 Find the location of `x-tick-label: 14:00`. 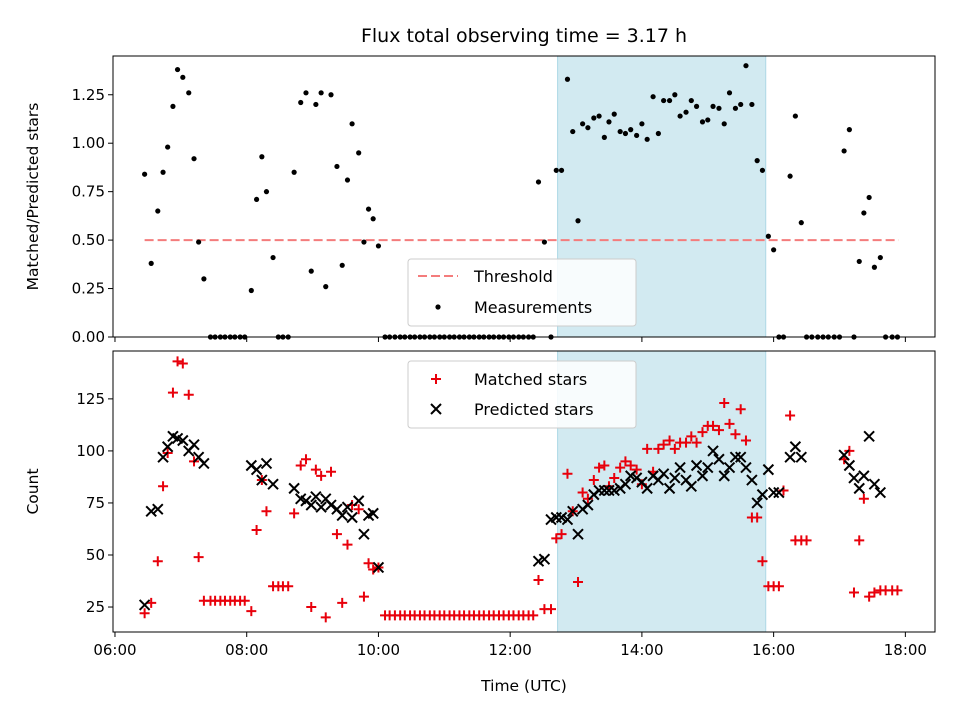

x-tick-label: 14:00 is located at coordinates (641, 650).